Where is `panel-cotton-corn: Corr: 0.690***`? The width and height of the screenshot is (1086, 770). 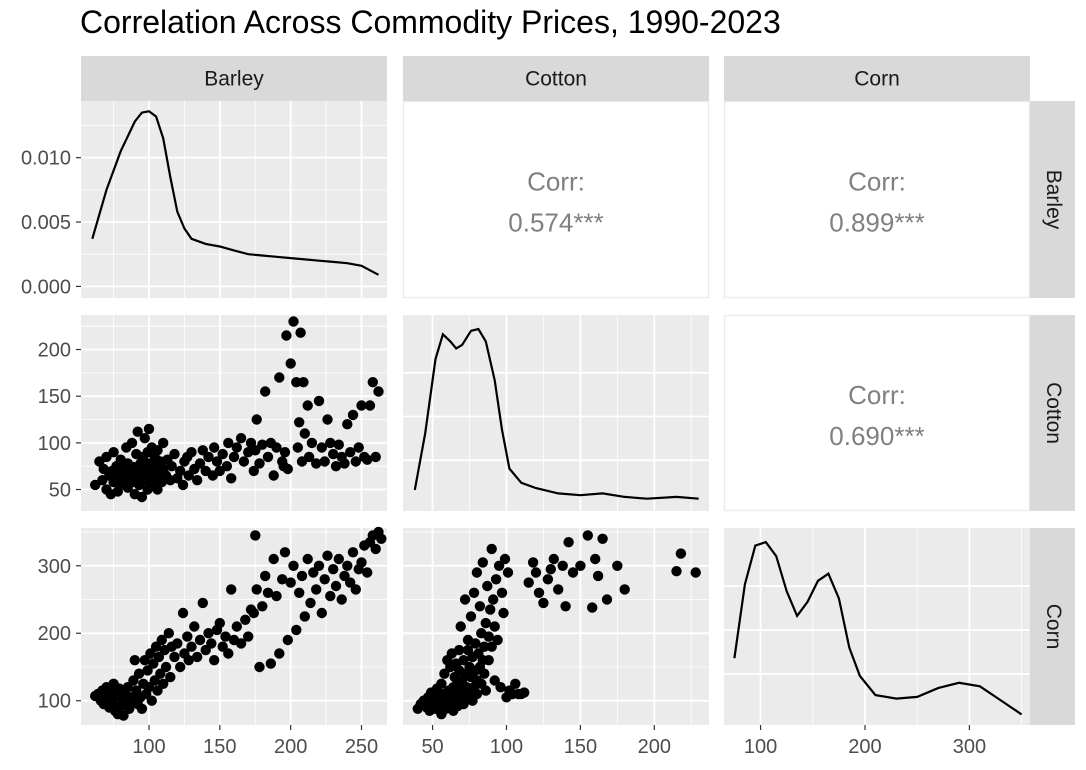 panel-cotton-corn: Corr: 0.690*** is located at coordinates (877, 413).